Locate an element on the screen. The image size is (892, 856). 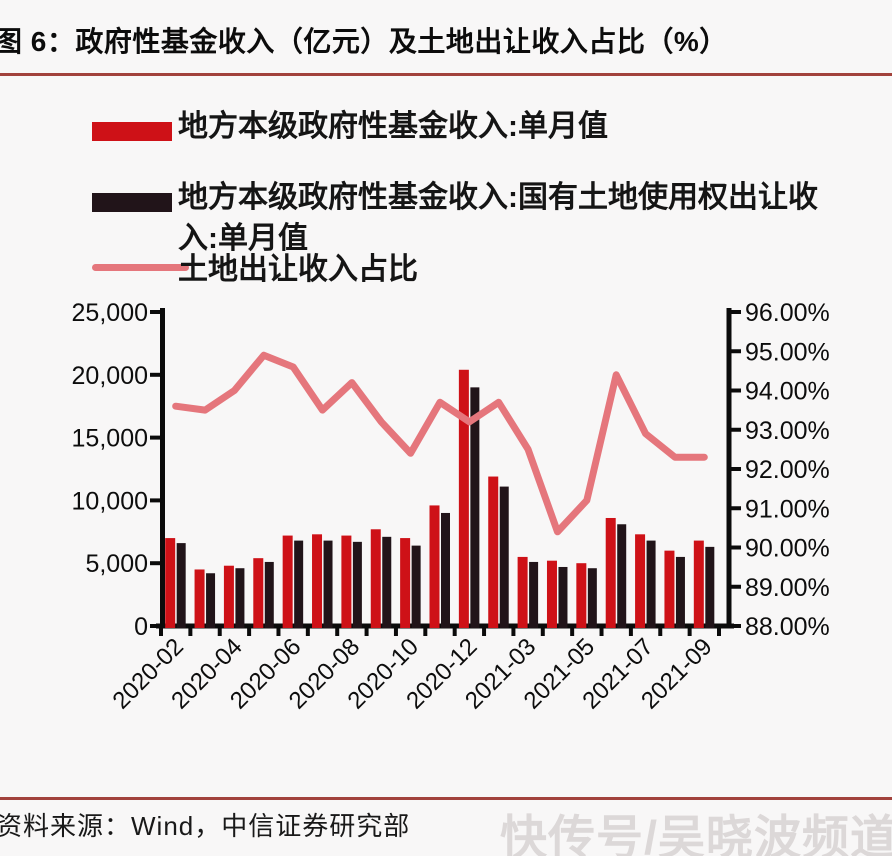
left-axis-label: 25,000 is located at coordinates (110, 313).